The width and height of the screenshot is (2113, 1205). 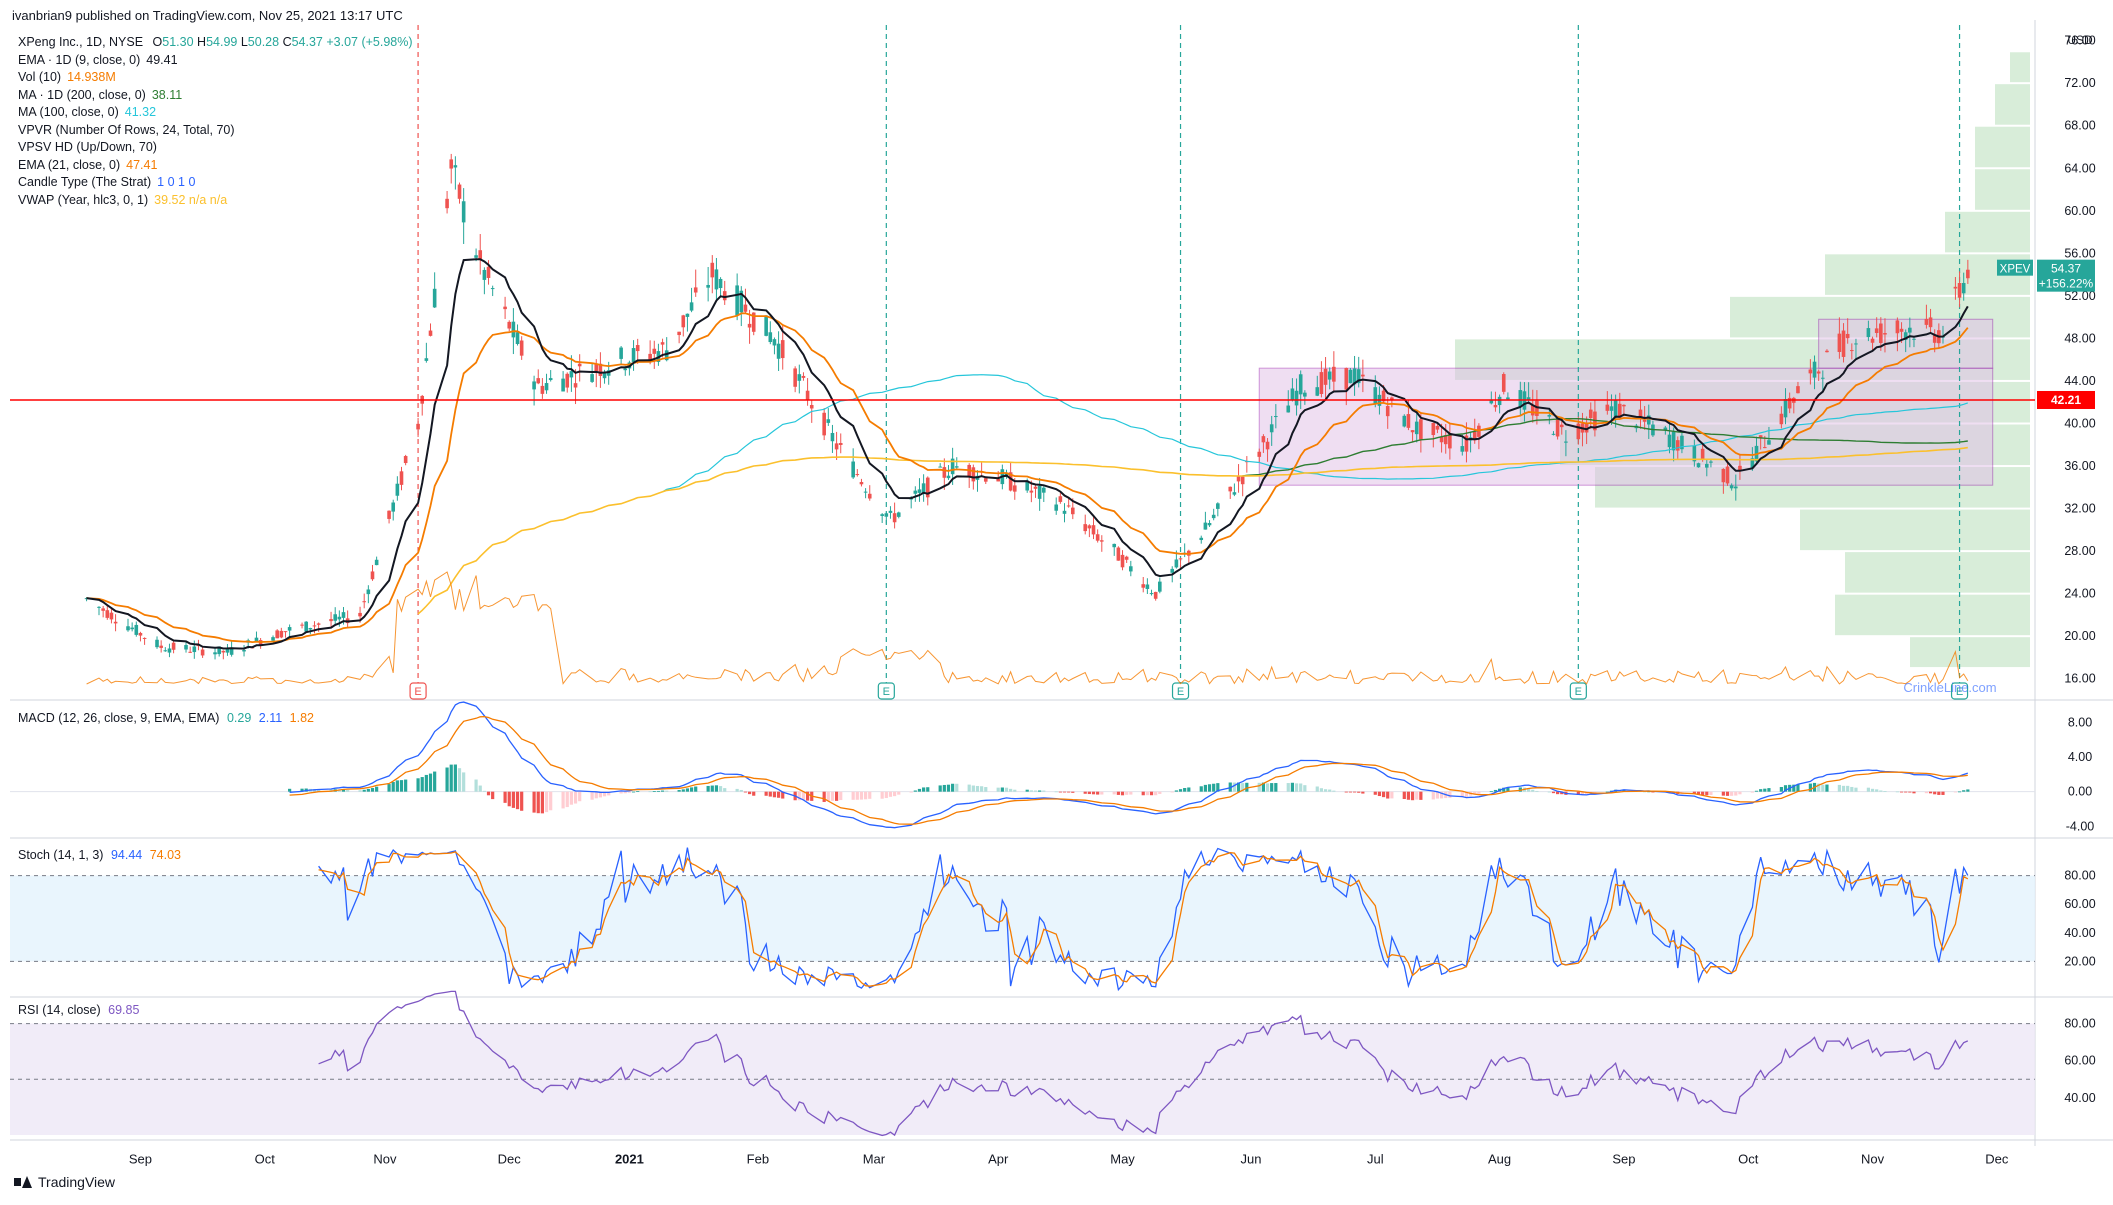 What do you see at coordinates (215, 148) in the screenshot?
I see `legend-ind-5: VPSV HD (Up/Down, 70)` at bounding box center [215, 148].